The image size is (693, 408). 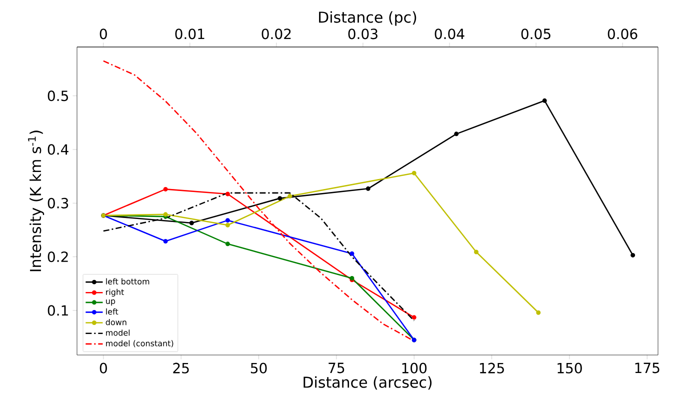 I want to click on x2-tick-label: 0.06, so click(x=623, y=34).